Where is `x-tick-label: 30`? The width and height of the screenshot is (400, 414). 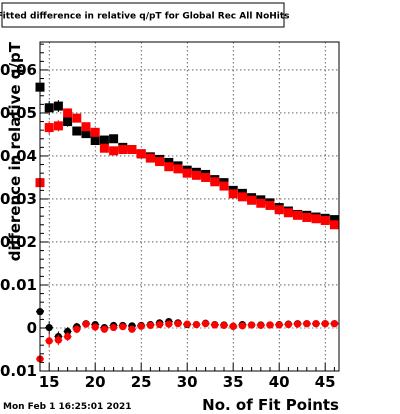
x-tick-label: 30 is located at coordinates (187, 382).